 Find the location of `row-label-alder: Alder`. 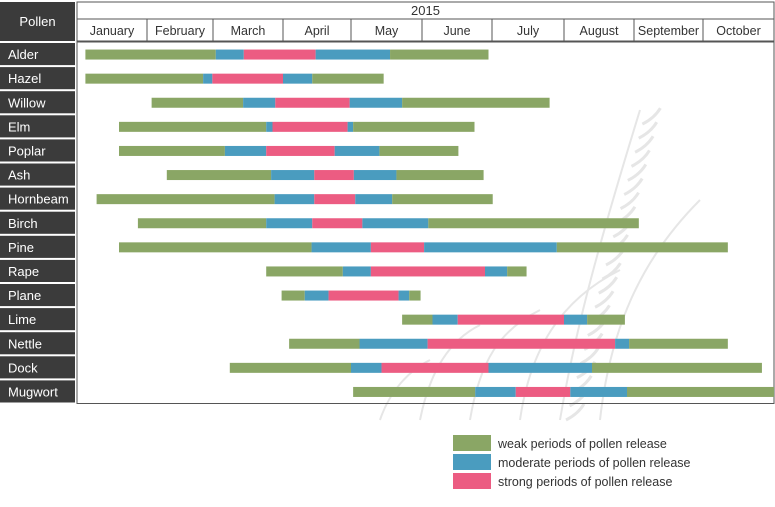

row-label-alder: Alder is located at coordinates (23, 54).